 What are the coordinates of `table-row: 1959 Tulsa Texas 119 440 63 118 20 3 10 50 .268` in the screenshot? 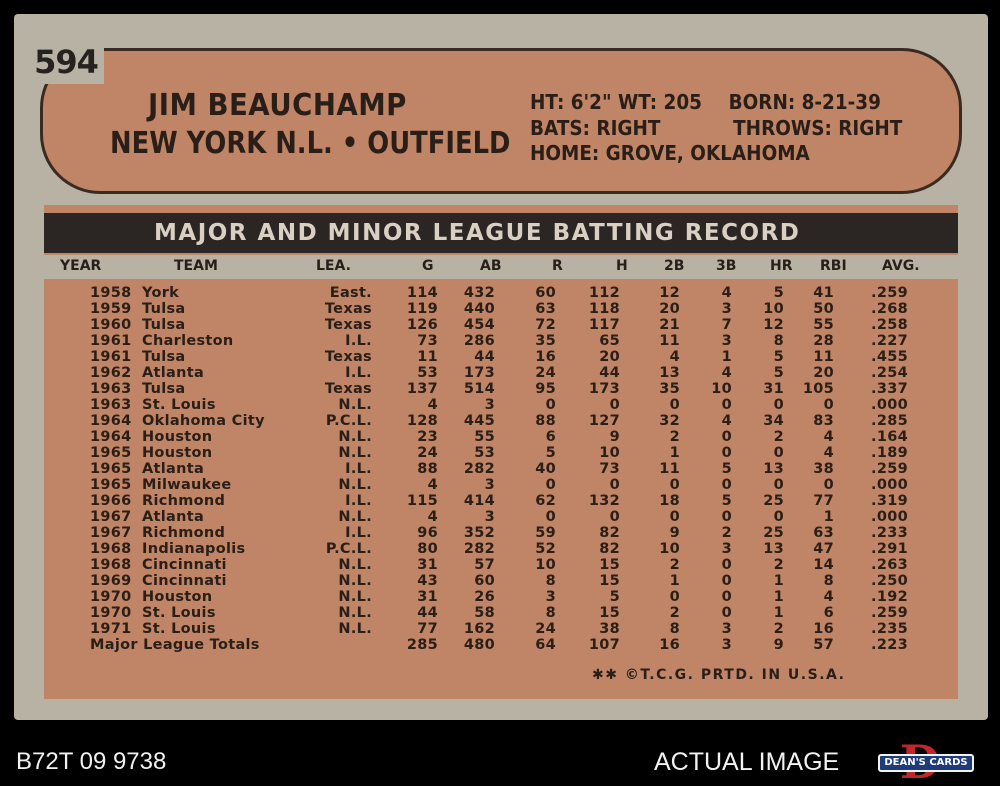 It's located at (501, 309).